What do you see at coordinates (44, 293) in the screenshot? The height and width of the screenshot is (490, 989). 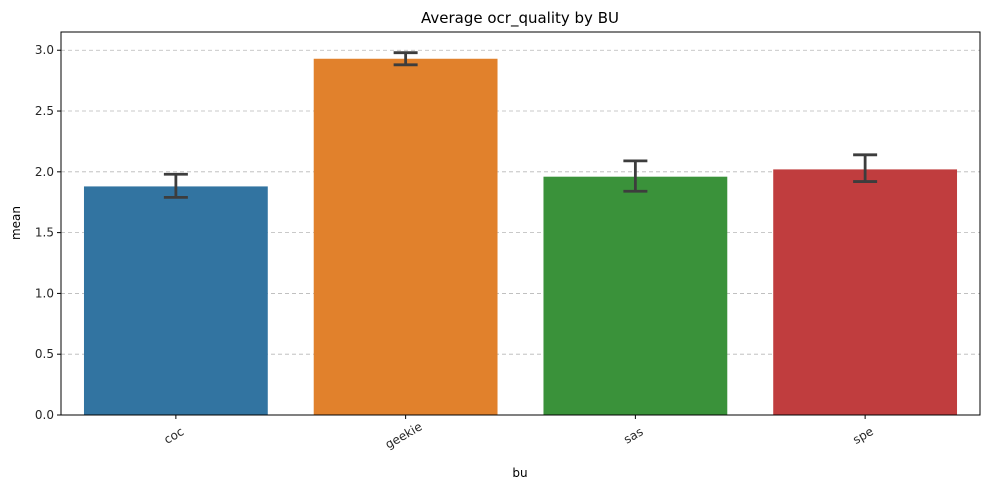 I see `y-tick-label: 1.0` at bounding box center [44, 293].